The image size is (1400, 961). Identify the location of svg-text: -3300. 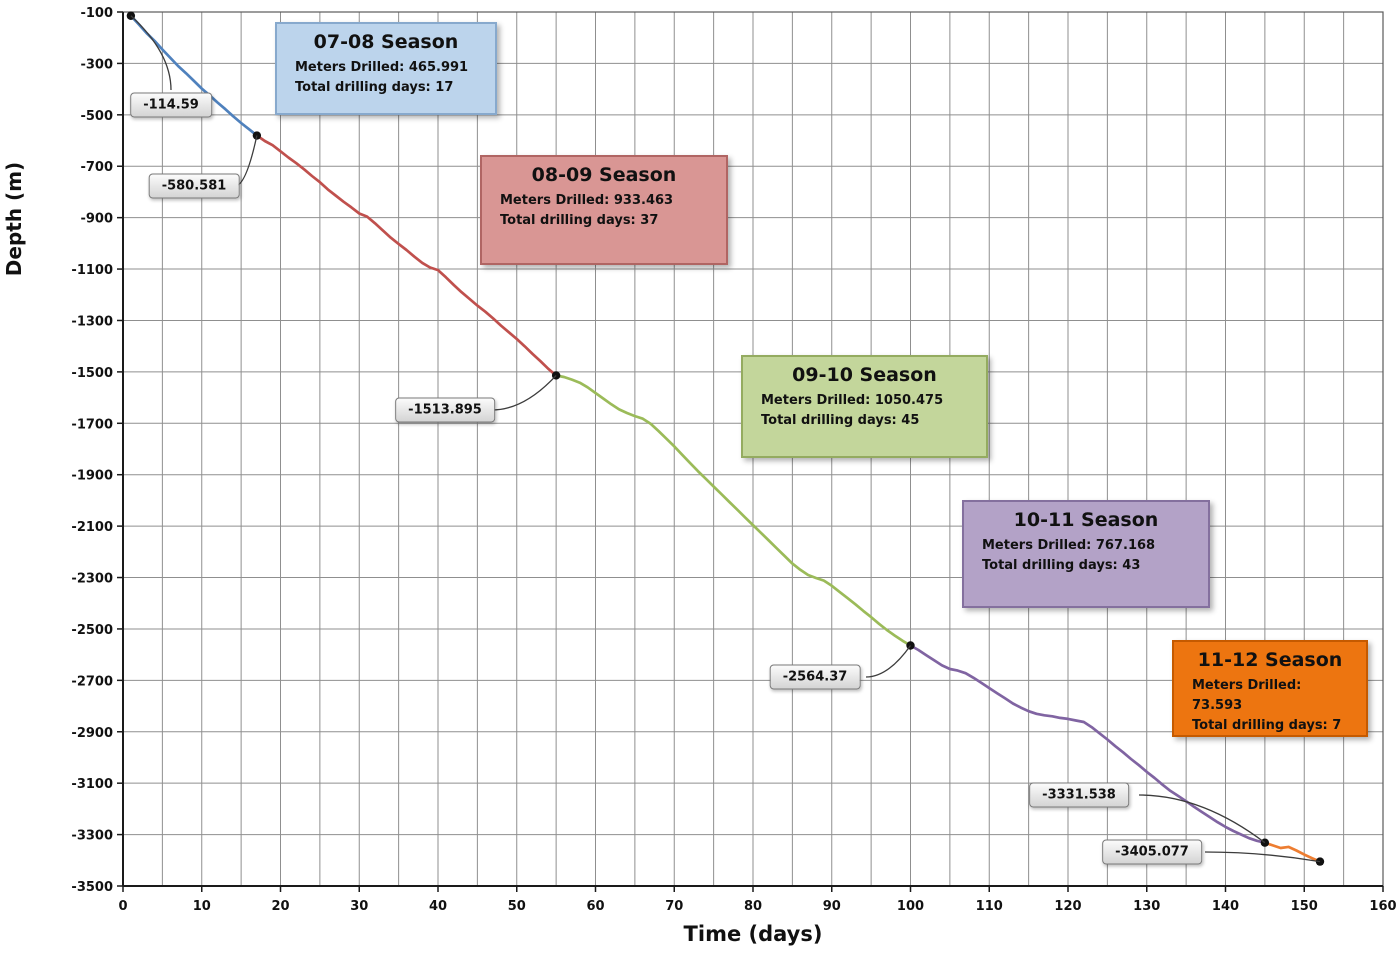
(92, 836).